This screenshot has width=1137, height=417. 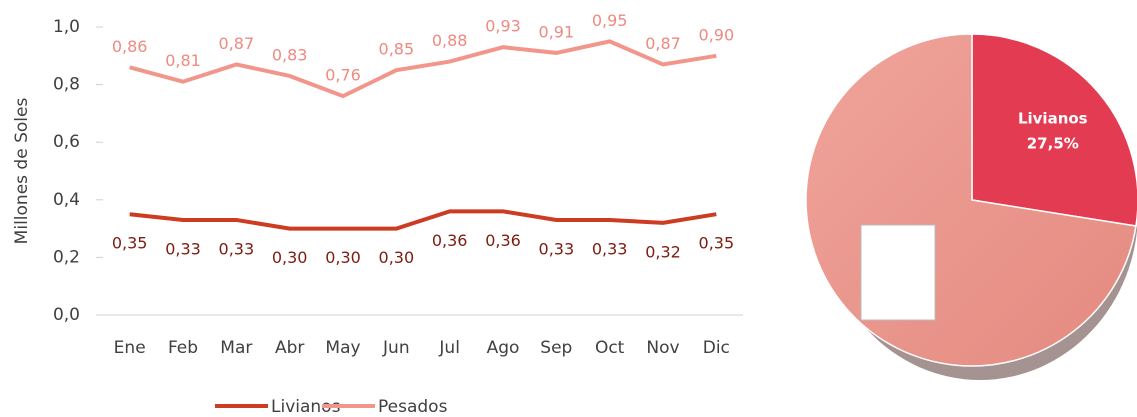 What do you see at coordinates (130, 46) in the screenshot?
I see `data-label: 0,86` at bounding box center [130, 46].